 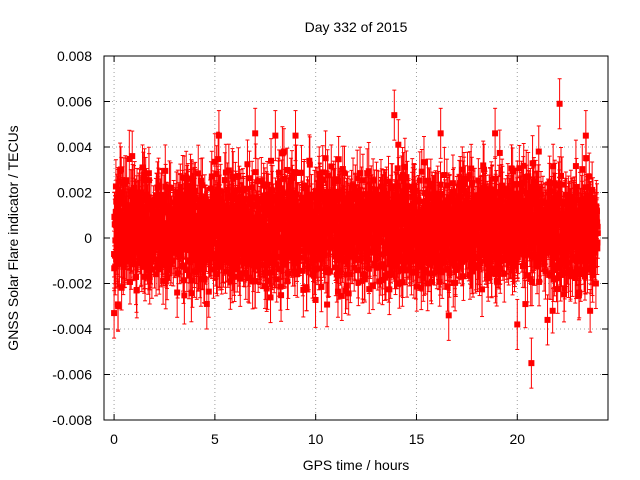 What do you see at coordinates (72, 375) in the screenshot?
I see `y-tick-label: -0.006` at bounding box center [72, 375].